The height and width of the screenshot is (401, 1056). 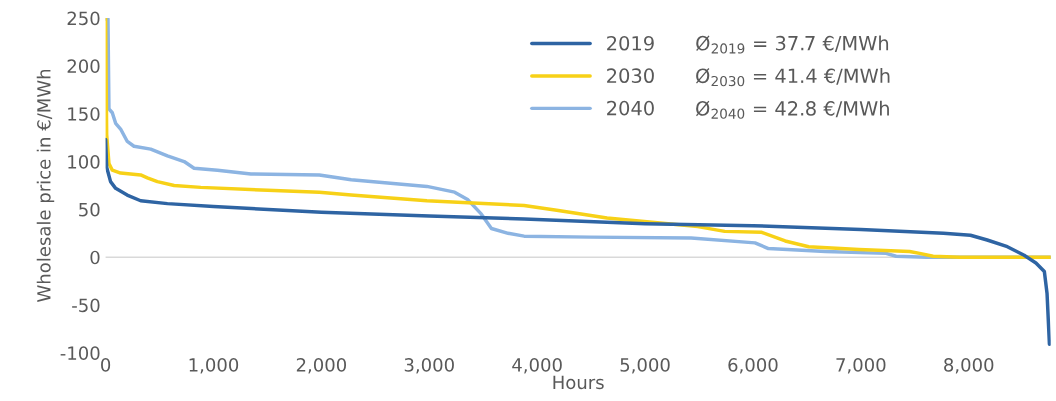 What do you see at coordinates (429, 366) in the screenshot?
I see `x-tick-label: 3,000` at bounding box center [429, 366].